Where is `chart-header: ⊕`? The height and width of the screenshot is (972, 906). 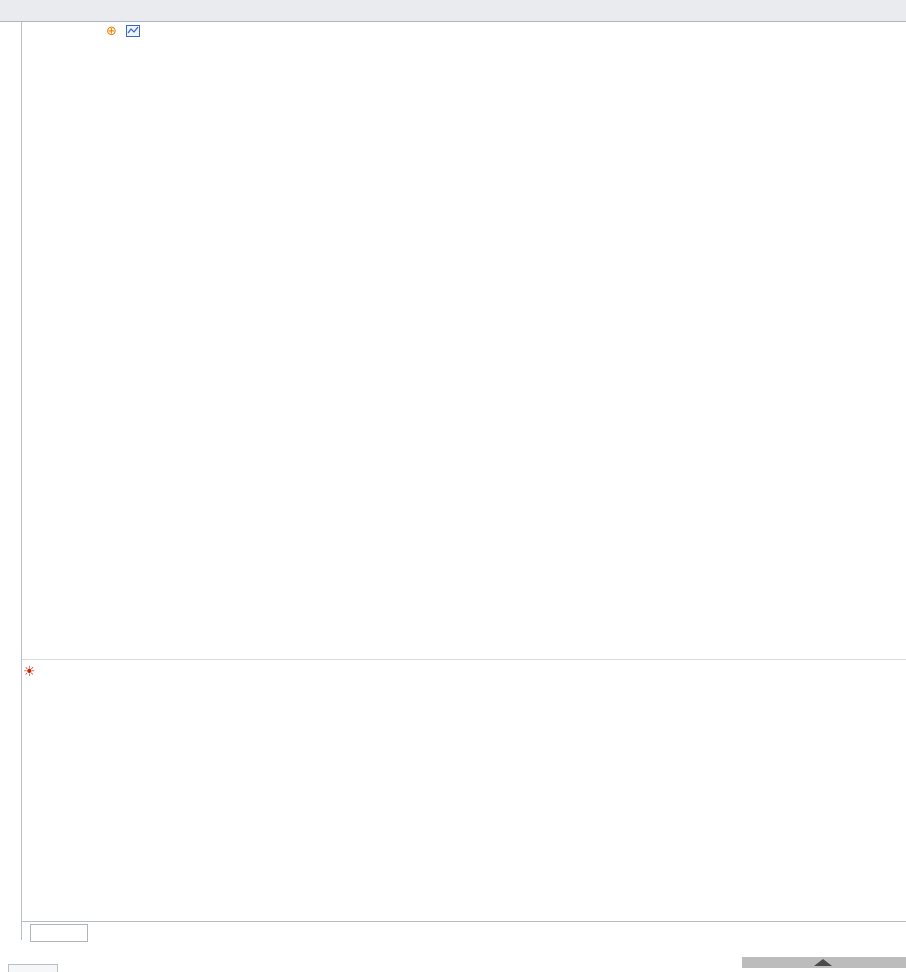
chart-header: ⊕ is located at coordinates (136, 31).